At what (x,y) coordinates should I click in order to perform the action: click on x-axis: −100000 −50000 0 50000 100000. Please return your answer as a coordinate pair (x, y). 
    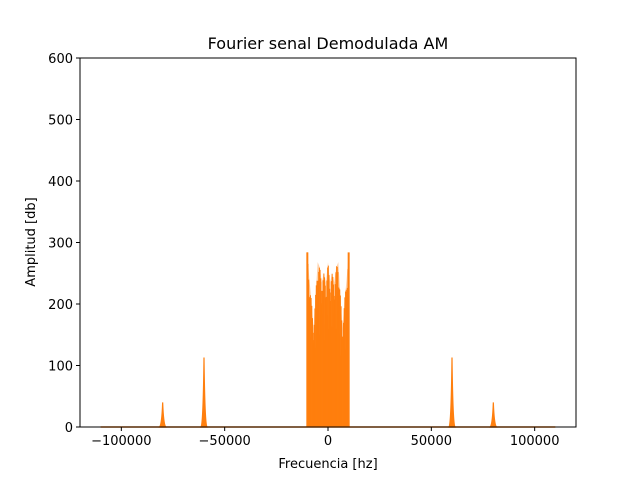
    Looking at the image, I should click on (325, 438).